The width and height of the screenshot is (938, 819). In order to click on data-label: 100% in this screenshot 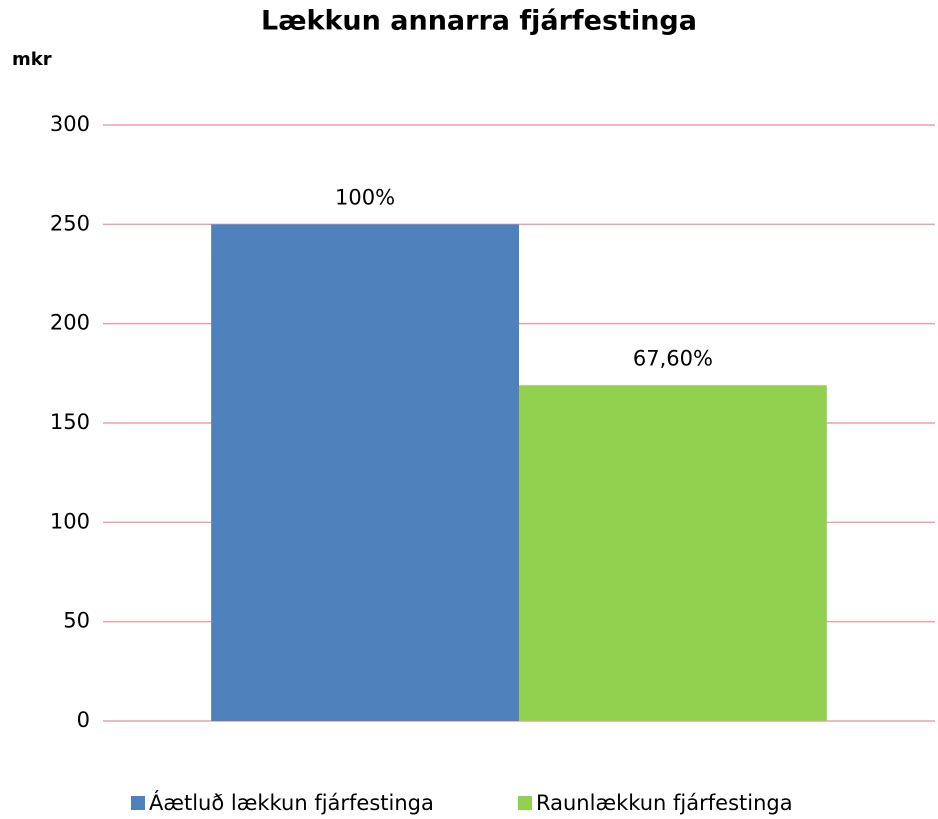, I will do `click(365, 197)`.